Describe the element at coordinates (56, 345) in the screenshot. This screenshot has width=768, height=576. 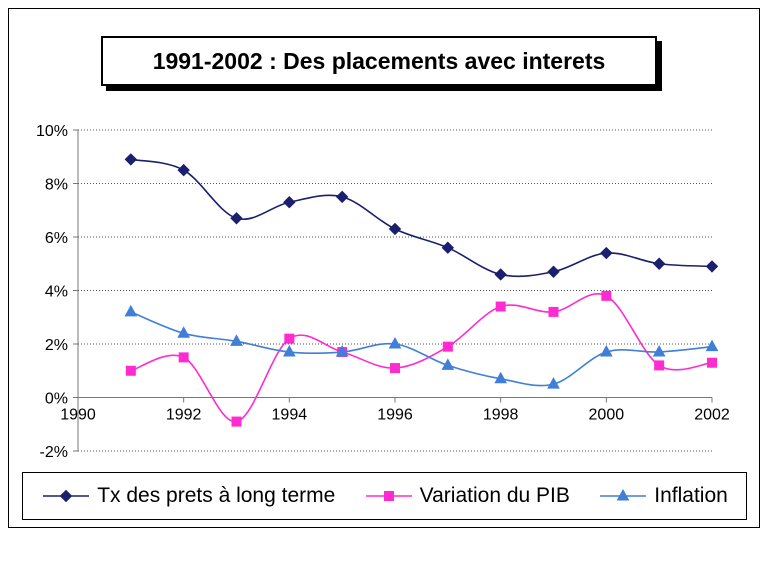
I see `y-tick-label: 2%` at that location.